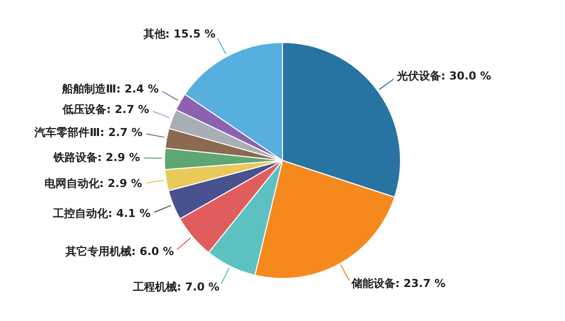 The image size is (565, 321). Describe the element at coordinates (176, 287) in the screenshot. I see `slice-label: 工程机械: 7.0 %` at that location.